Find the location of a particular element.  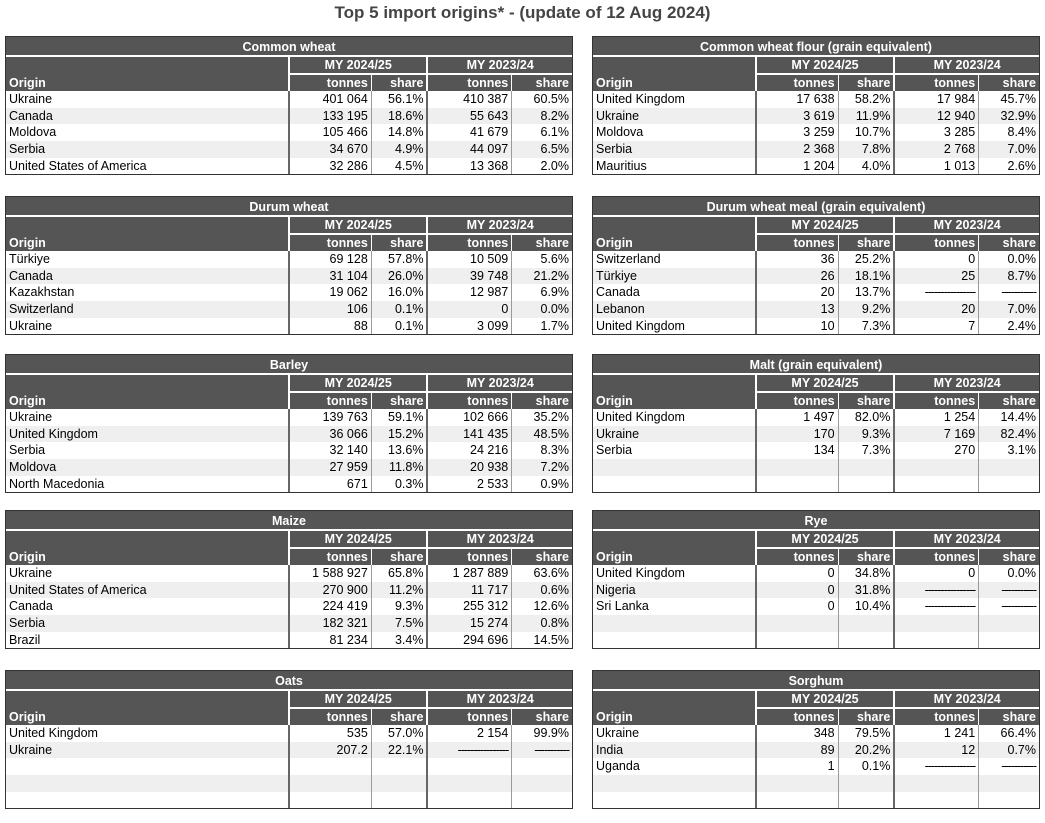

origin-cell: Moldova is located at coordinates (33, 132).